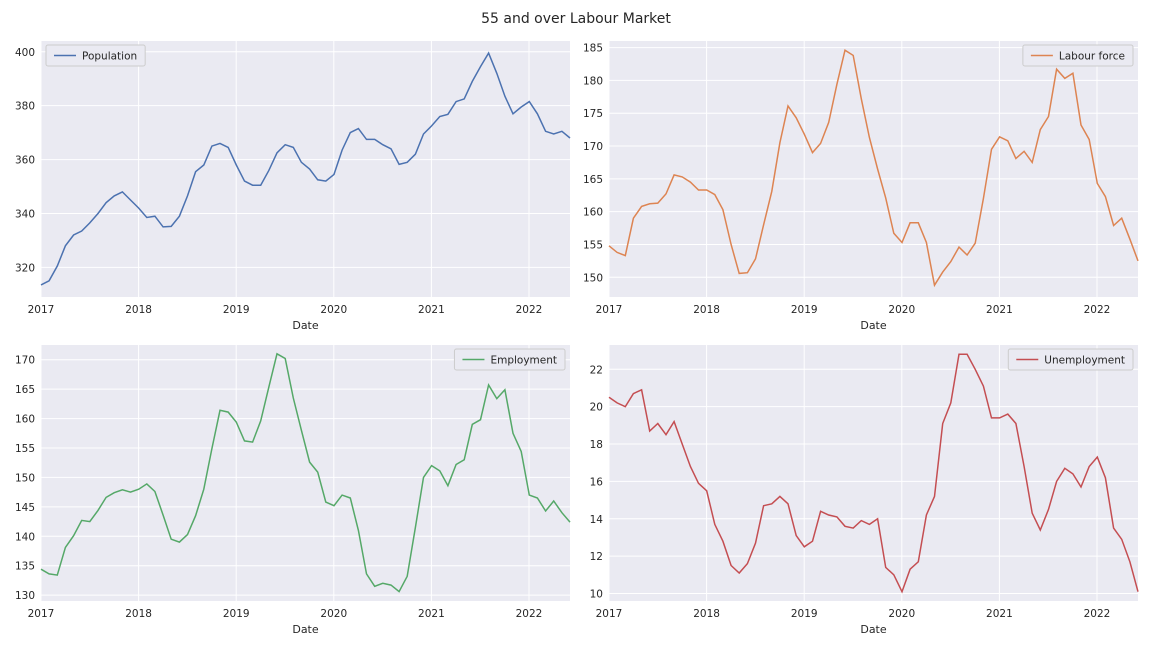  I want to click on y-tick-labels: 10 12 14 16 18 20 22, so click(597, 482).